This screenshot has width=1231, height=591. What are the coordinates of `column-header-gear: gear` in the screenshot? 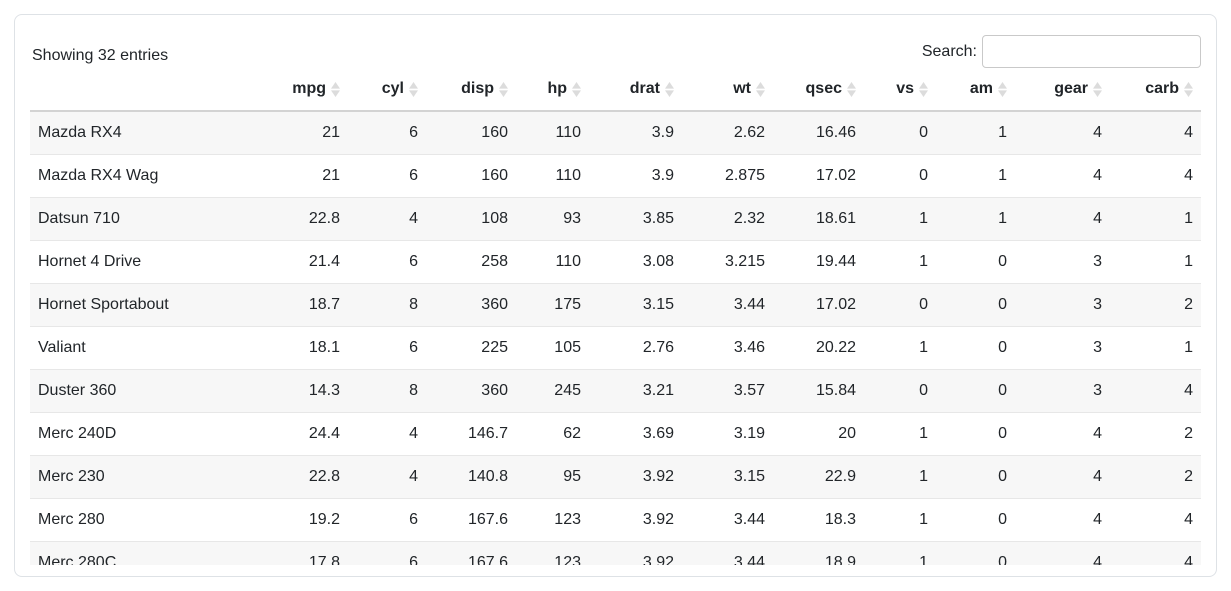 It's located at (1062, 90).